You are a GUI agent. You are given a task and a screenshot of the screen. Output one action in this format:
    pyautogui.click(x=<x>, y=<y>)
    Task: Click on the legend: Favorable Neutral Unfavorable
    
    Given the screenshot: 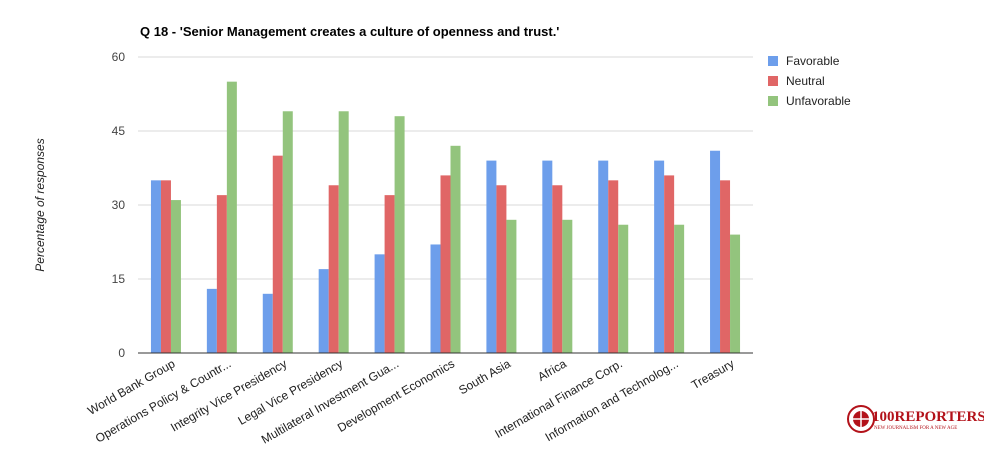 What is the action you would take?
    pyautogui.click(x=809, y=81)
    